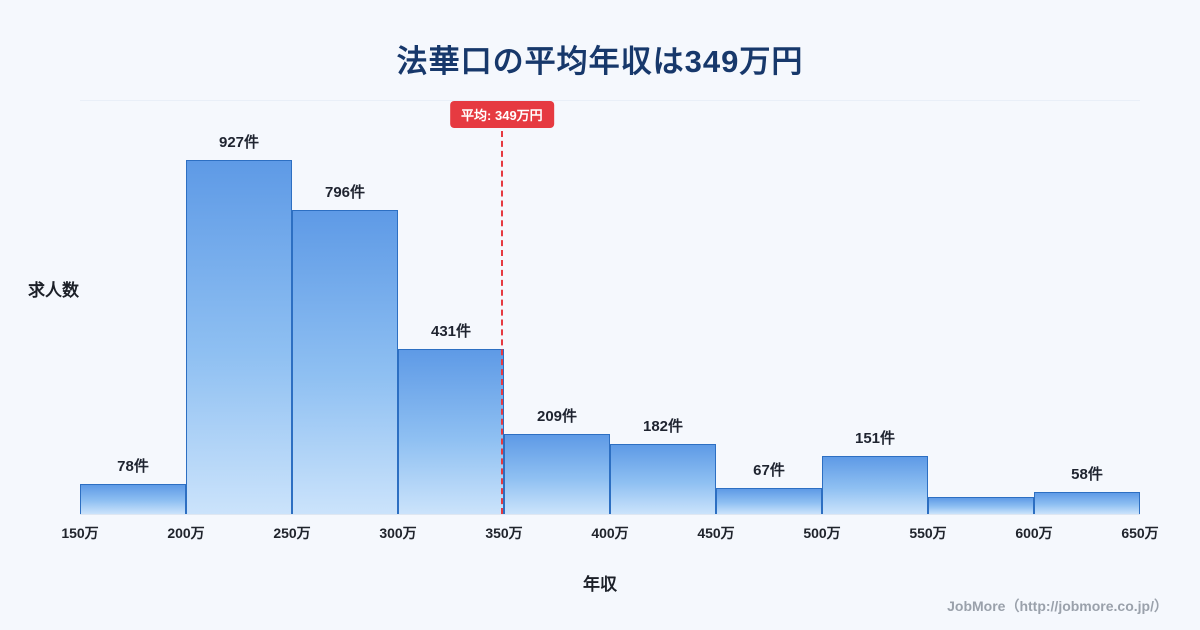 The image size is (1200, 630). I want to click on bar-count-label: 431件, so click(451, 332).